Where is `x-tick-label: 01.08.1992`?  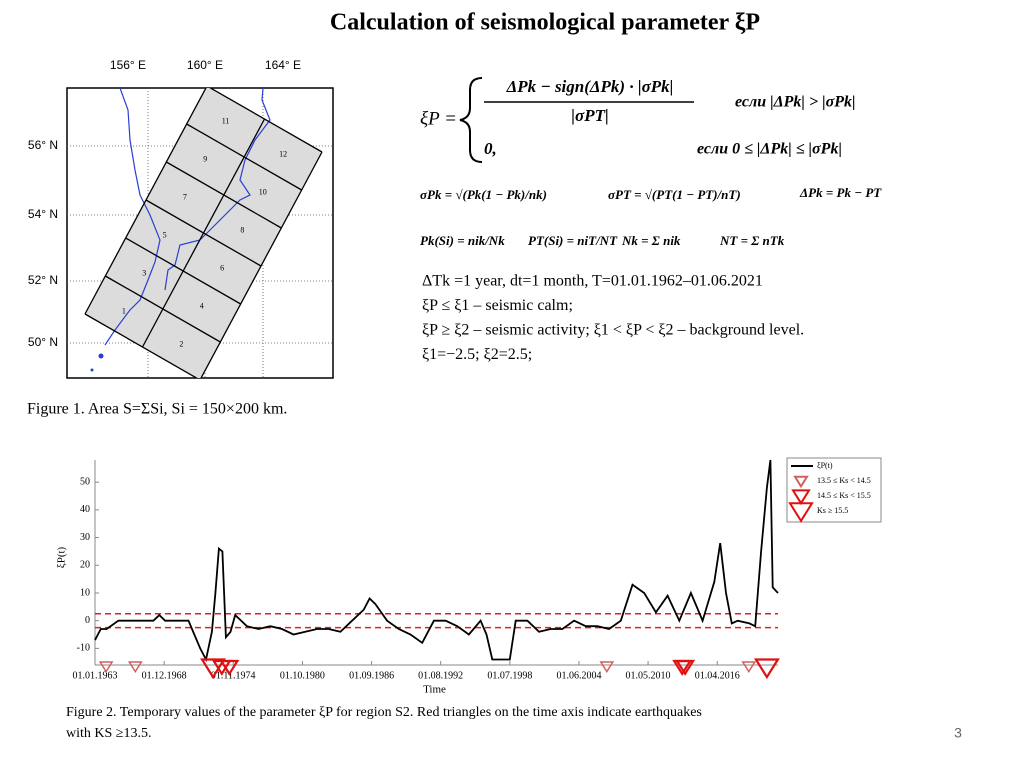 x-tick-label: 01.08.1992 is located at coordinates (440, 675).